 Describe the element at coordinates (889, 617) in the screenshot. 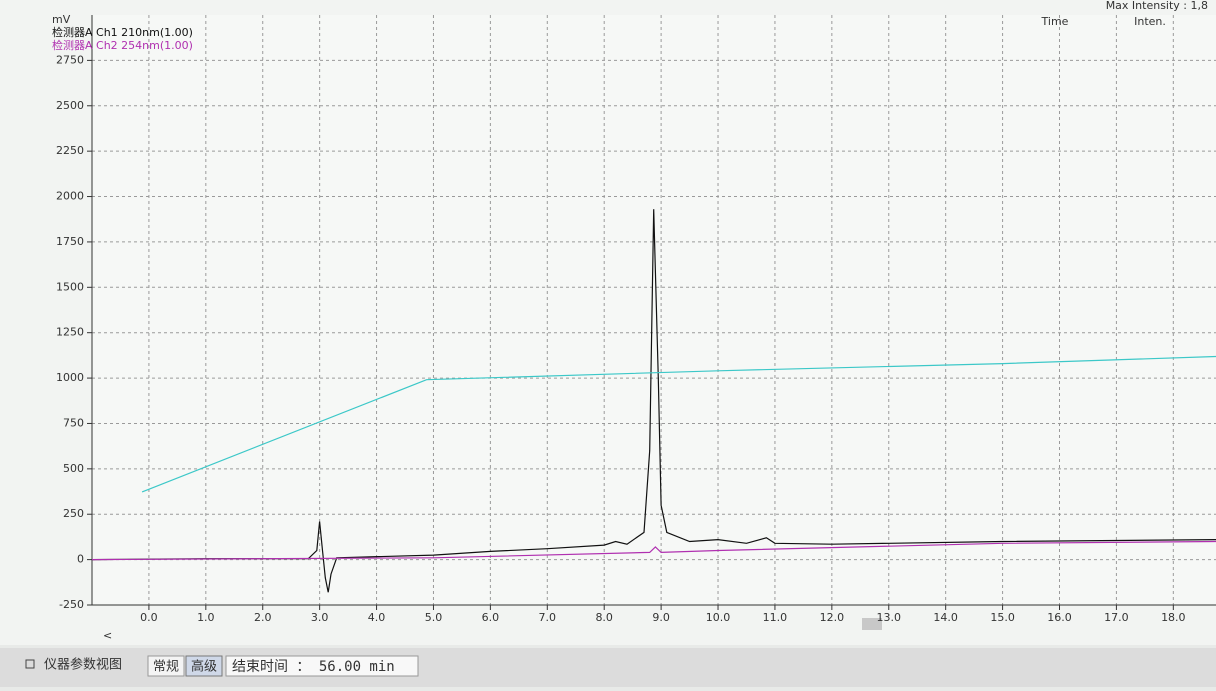

I see `x-tick-label: 13.0` at that location.